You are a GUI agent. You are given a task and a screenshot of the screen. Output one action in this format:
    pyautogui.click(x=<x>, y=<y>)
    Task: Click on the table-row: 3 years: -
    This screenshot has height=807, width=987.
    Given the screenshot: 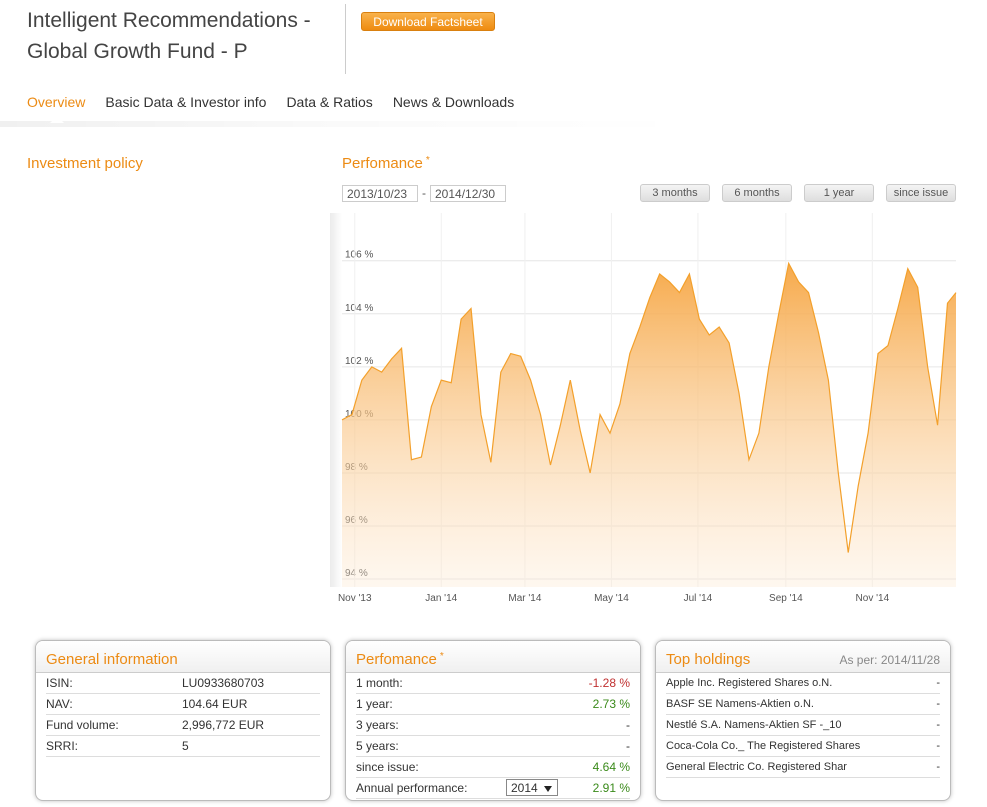 What is the action you would take?
    pyautogui.click(x=493, y=725)
    